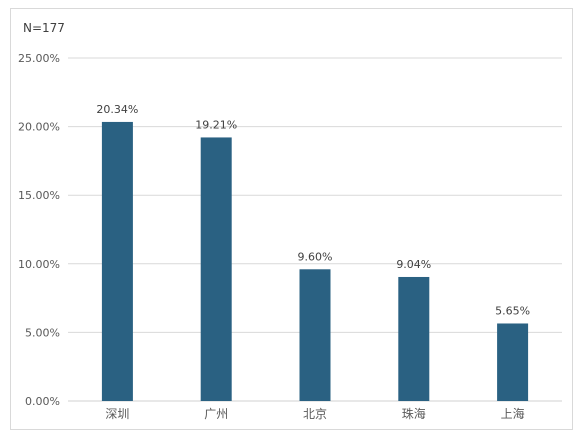  I want to click on sample-size-note: N=177, so click(44, 28).